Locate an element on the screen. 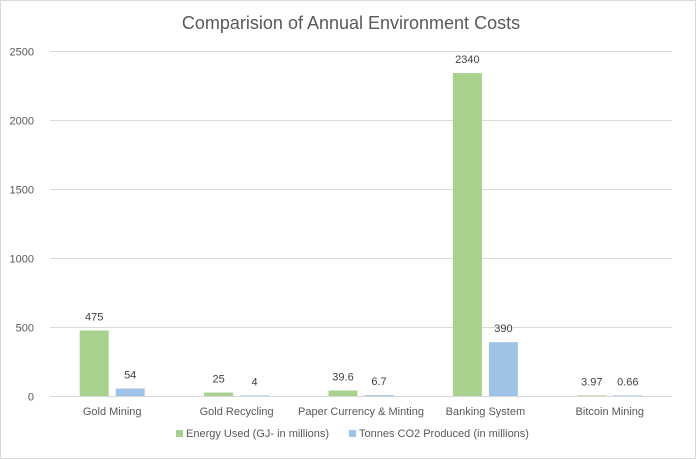 The height and width of the screenshot is (459, 696). data-label: 3.97 is located at coordinates (591, 382).